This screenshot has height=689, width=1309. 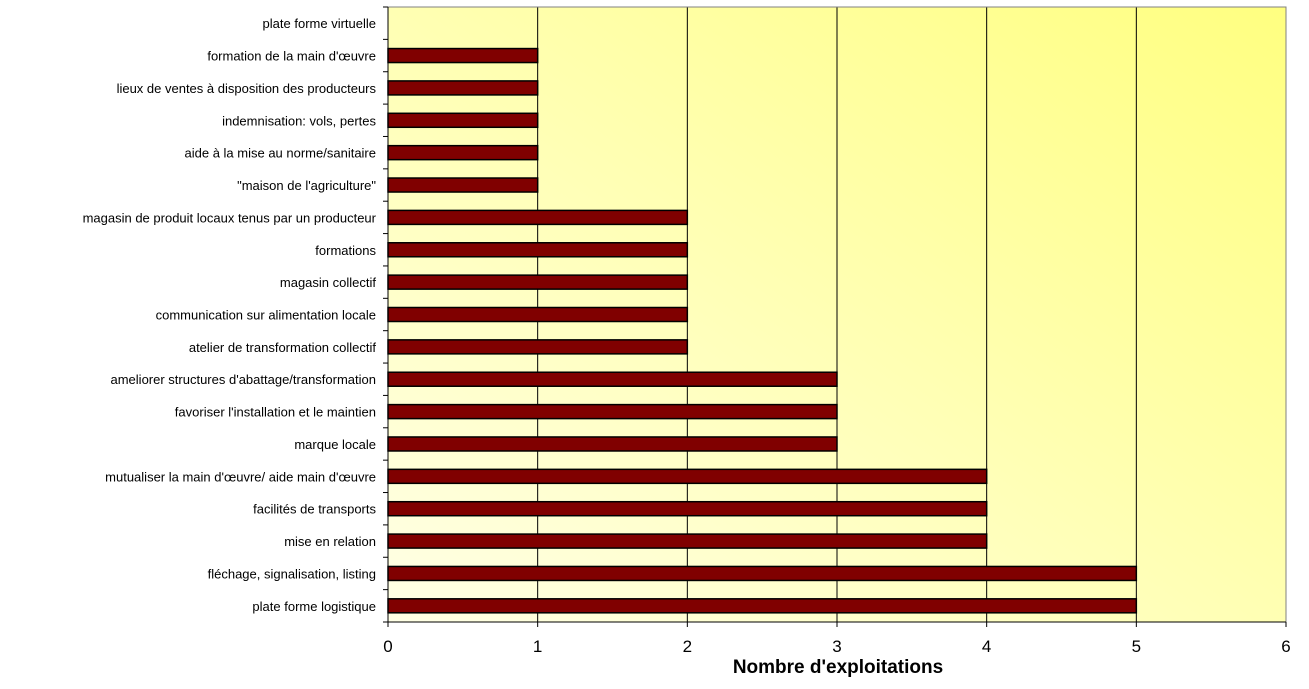 I want to click on x-tick-label: 4, so click(x=986, y=646).